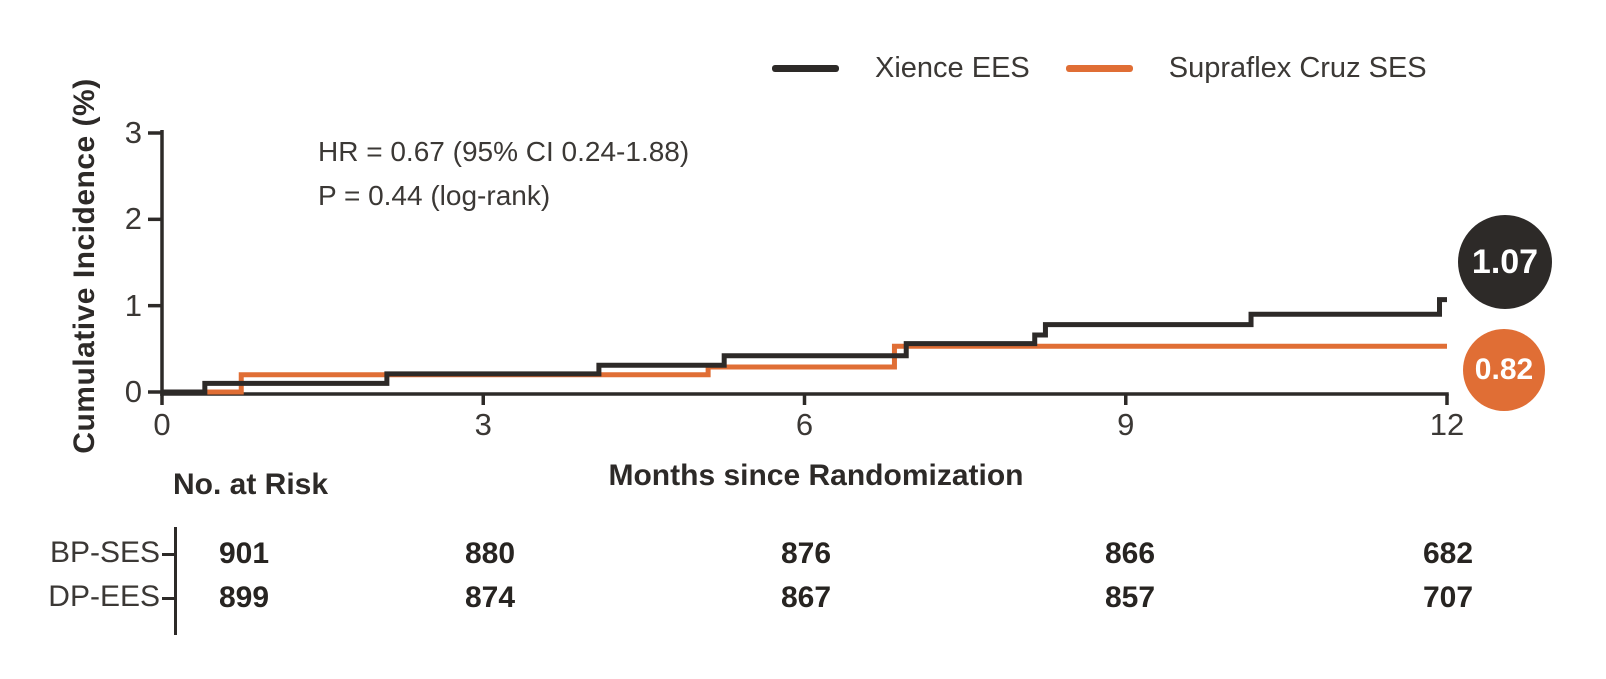  What do you see at coordinates (1130, 553) in the screenshot?
I see `risk-value-bp-ses-m9: 866` at bounding box center [1130, 553].